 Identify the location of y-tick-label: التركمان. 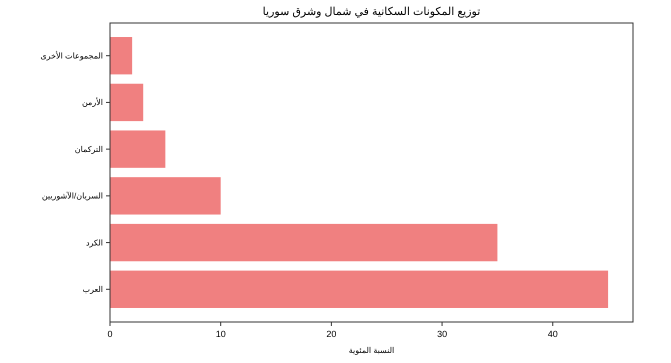
(88, 149).